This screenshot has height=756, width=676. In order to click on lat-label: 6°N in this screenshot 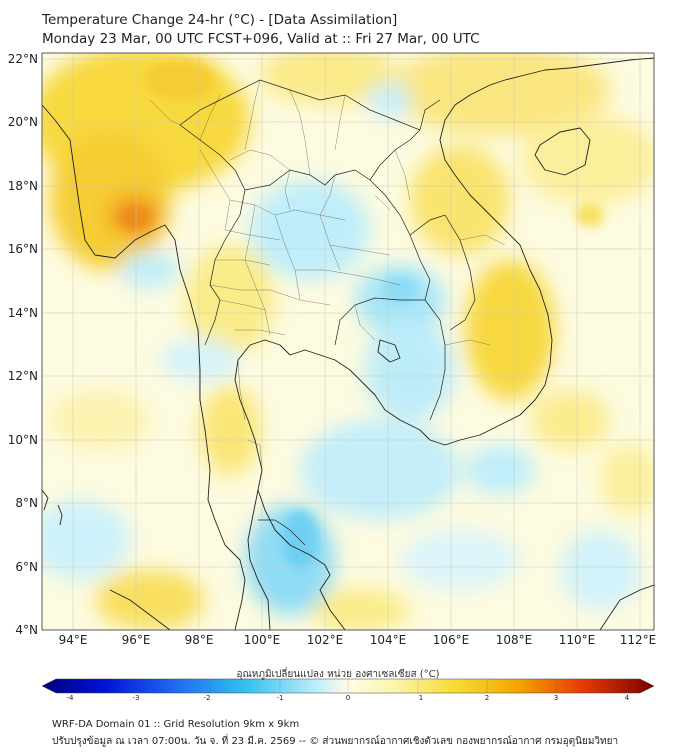, I will do `click(26, 567)`.